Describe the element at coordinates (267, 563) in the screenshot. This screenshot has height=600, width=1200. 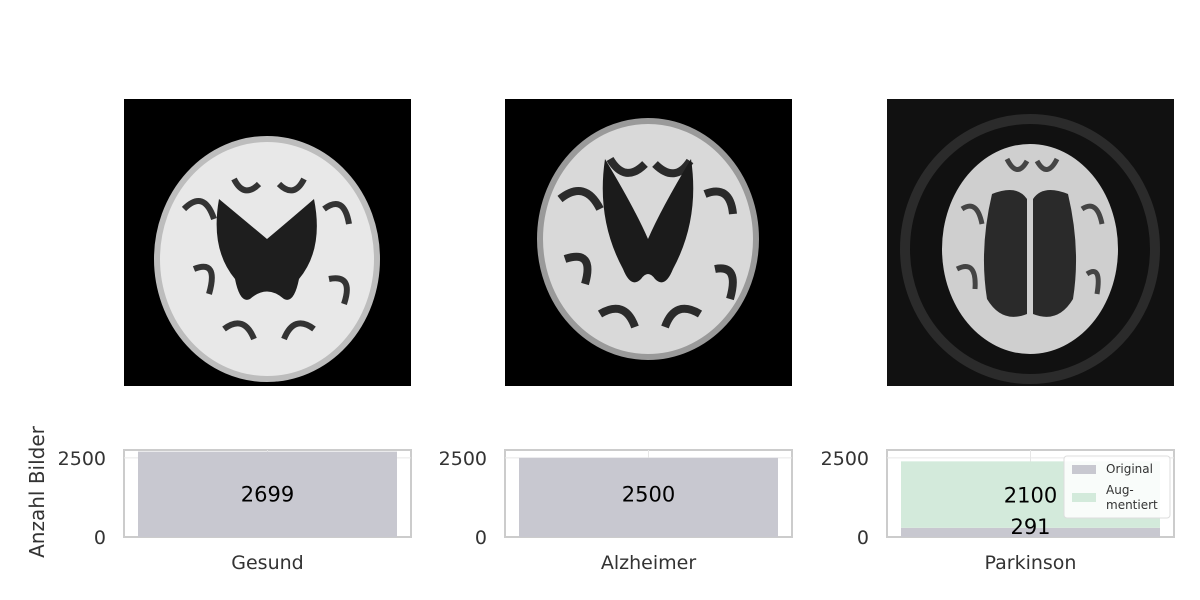
I see `x-category-label: Gesund` at that location.